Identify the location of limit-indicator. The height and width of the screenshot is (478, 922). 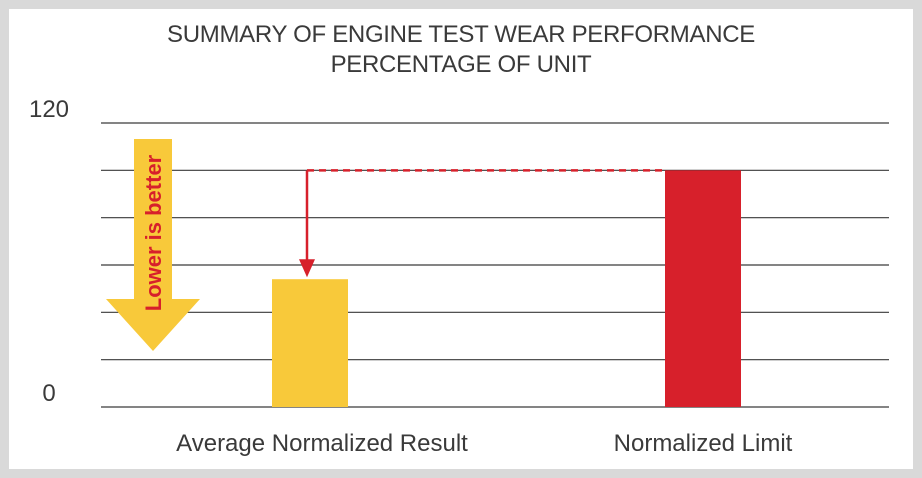
(482, 223).